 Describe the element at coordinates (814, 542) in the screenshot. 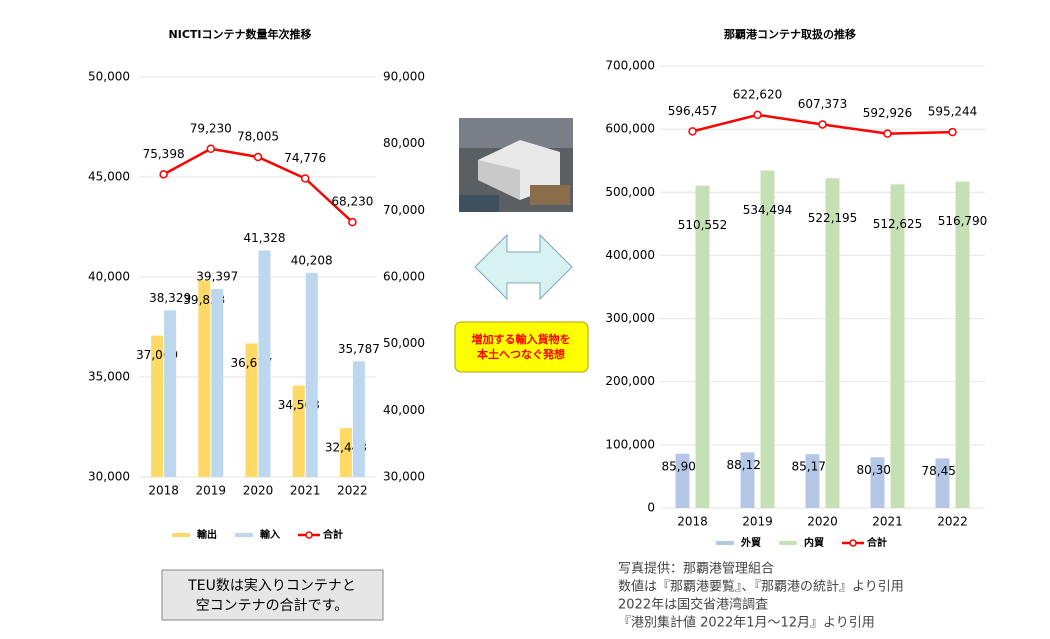

I see `legend-label: 内貿` at that location.